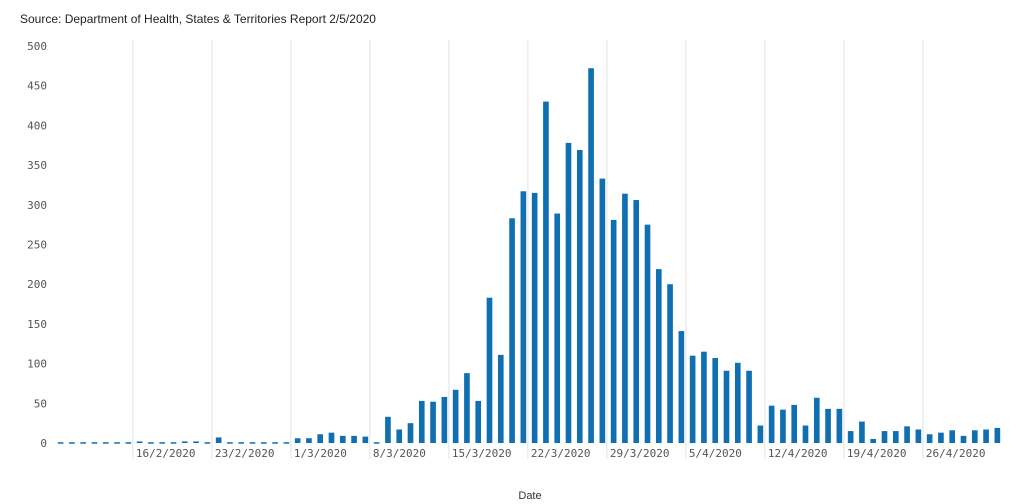 Image resolution: width=1024 pixels, height=504 pixels. I want to click on y-axis: 0 50 100 150 200 250 300 350 400 450 500, so click(37, 245).